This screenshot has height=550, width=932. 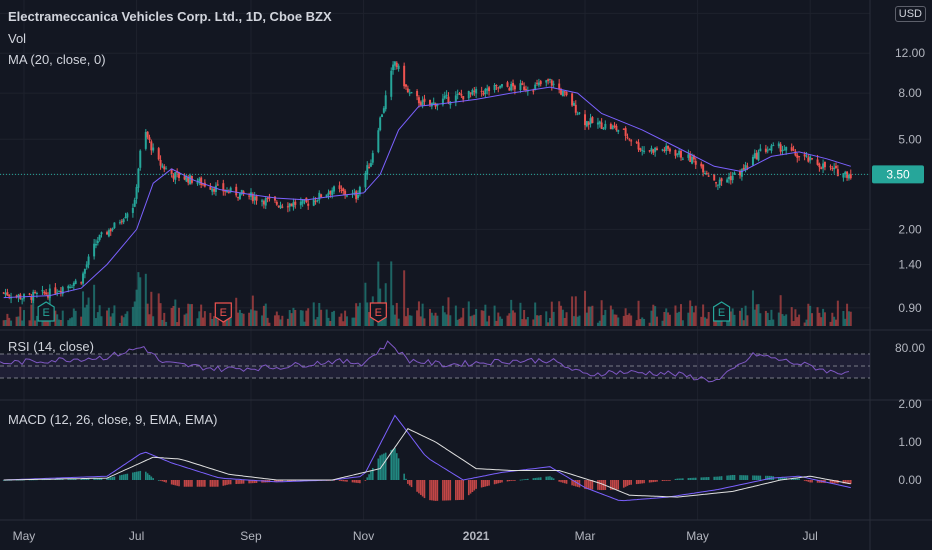 What do you see at coordinates (910, 14) in the screenshot?
I see `currency-badge: USD` at bounding box center [910, 14].